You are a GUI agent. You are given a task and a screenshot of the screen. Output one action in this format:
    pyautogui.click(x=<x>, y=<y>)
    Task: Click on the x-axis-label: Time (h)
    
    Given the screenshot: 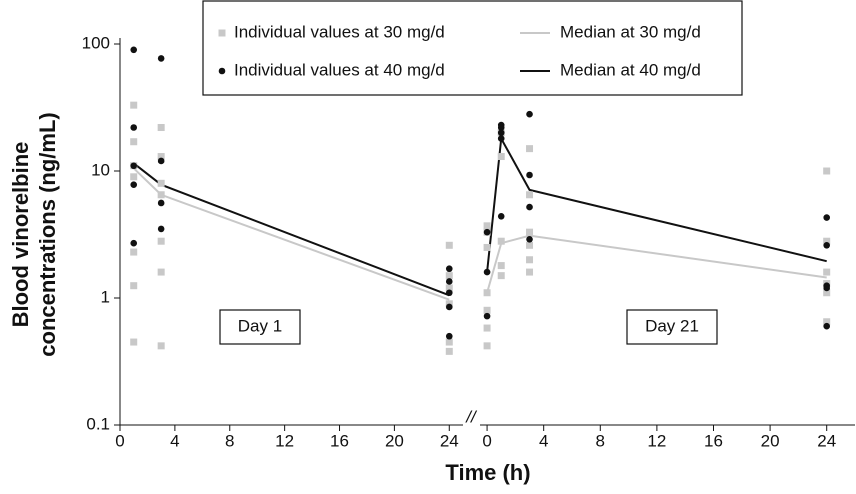 What is the action you would take?
    pyautogui.click(x=487, y=472)
    